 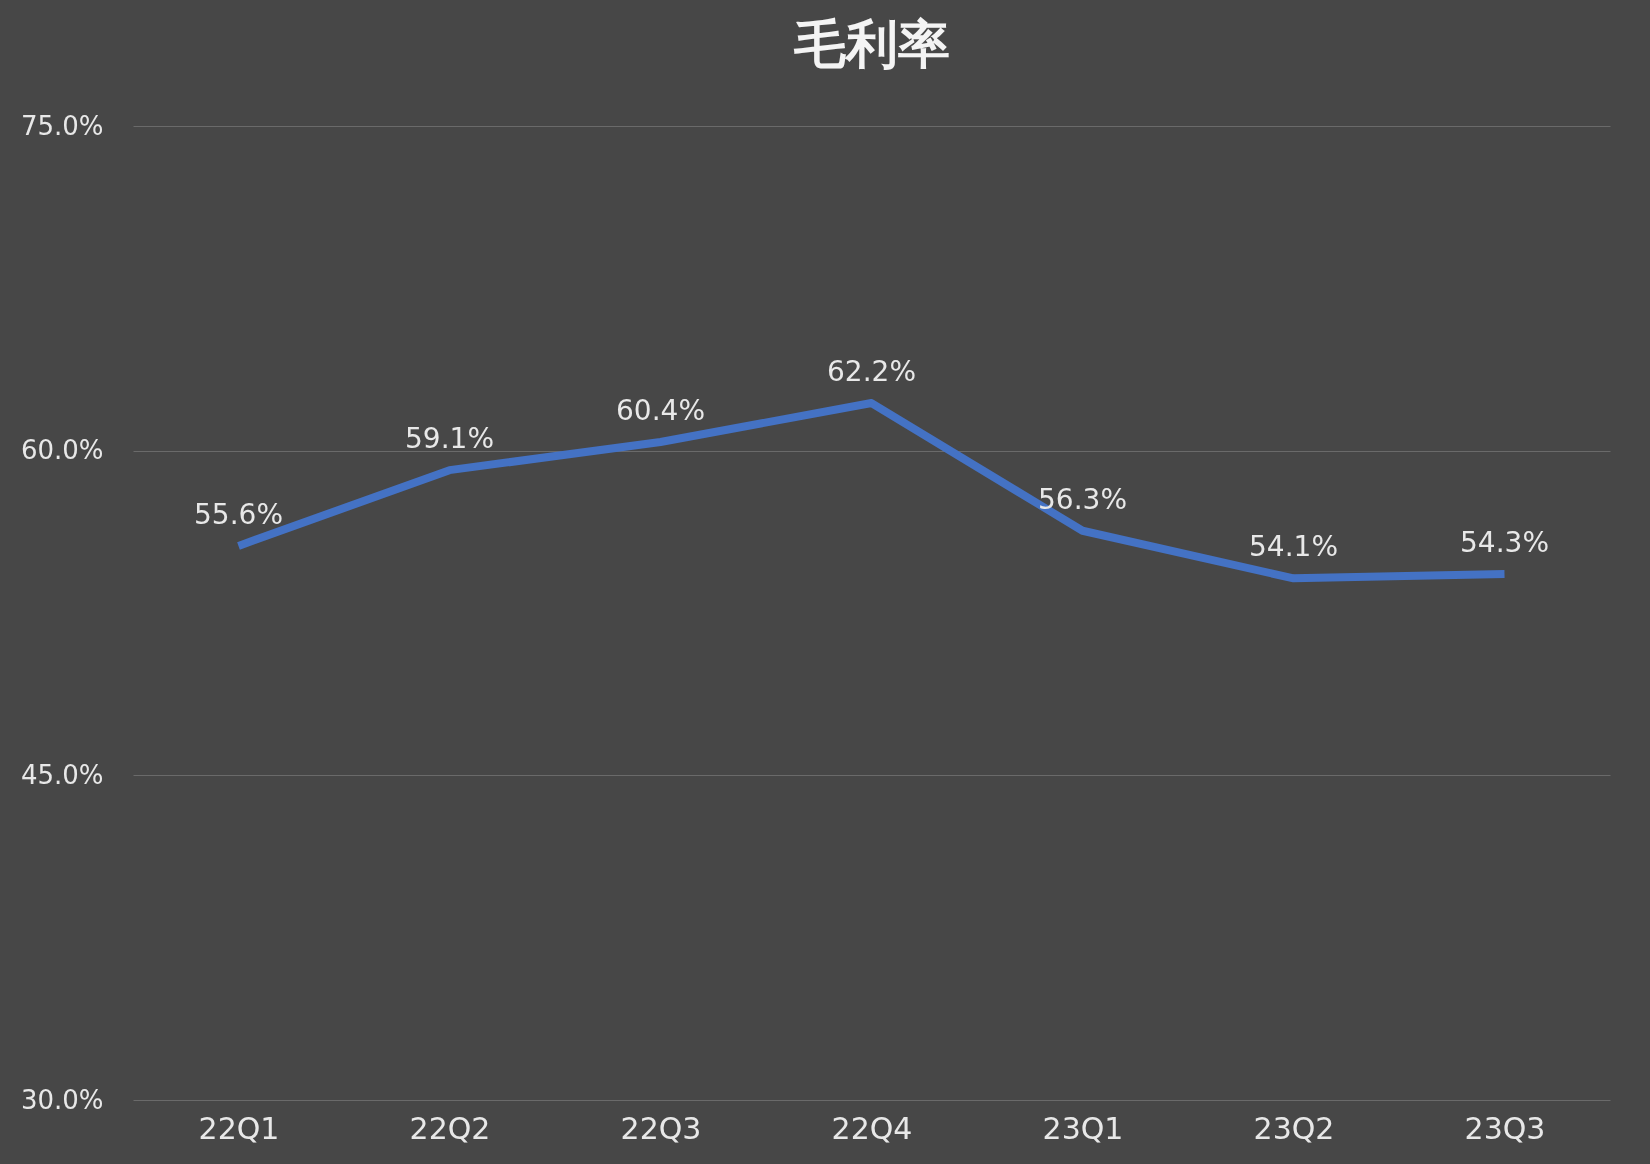 What do you see at coordinates (661, 1128) in the screenshot?
I see `x-tick-label: 22Q3` at bounding box center [661, 1128].